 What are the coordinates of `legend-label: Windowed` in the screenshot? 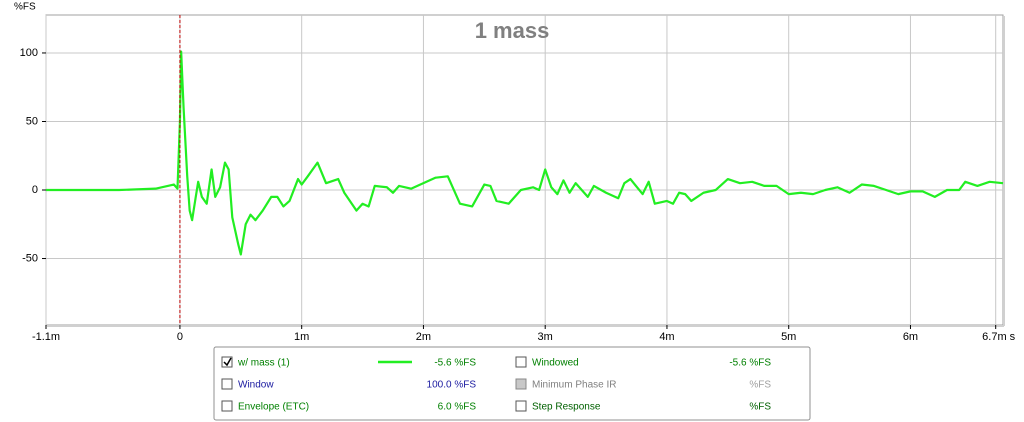 It's located at (555, 363).